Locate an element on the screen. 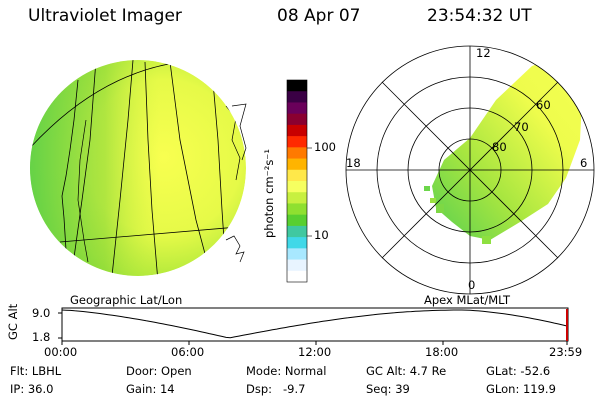 Image resolution: width=600 pixels, height=400 pixels. timeline-xtick-12: 12:00 is located at coordinates (315, 352).